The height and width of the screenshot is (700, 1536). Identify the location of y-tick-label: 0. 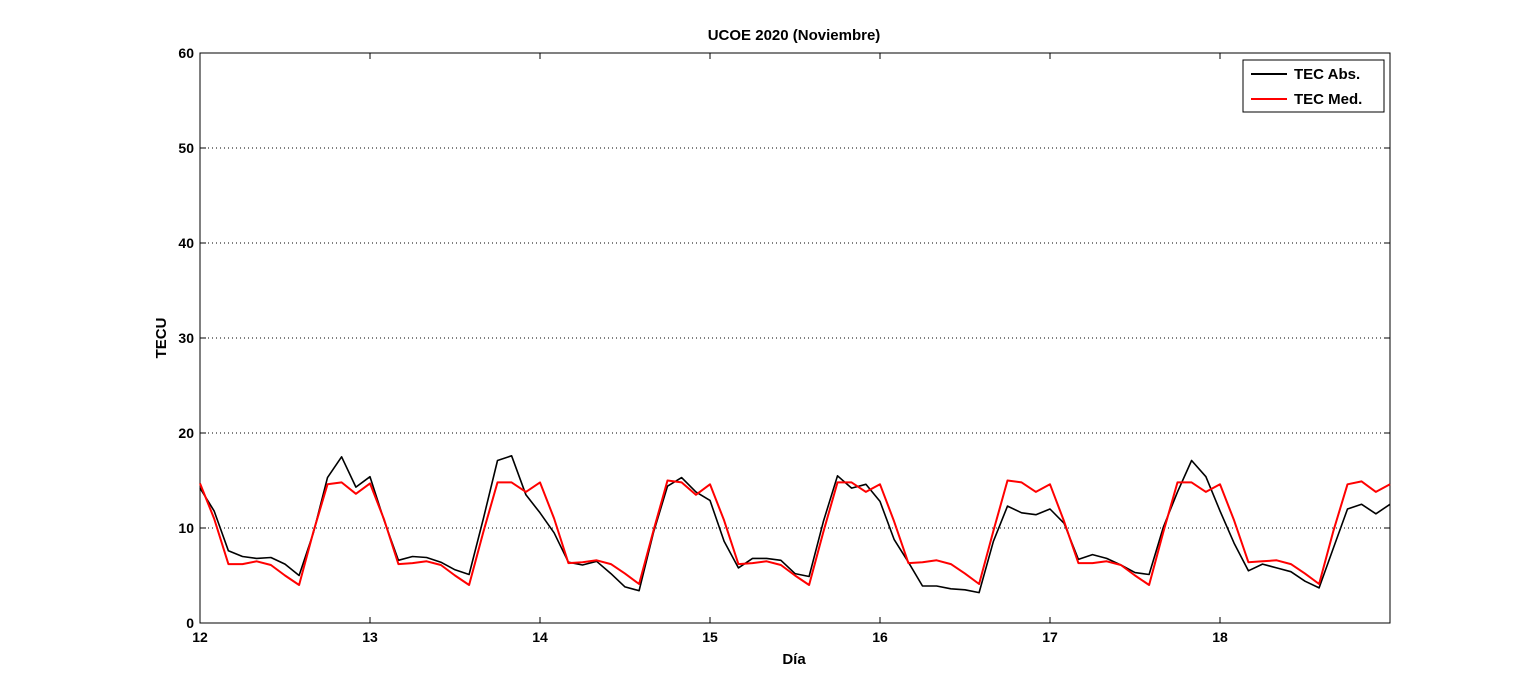
(190, 623).